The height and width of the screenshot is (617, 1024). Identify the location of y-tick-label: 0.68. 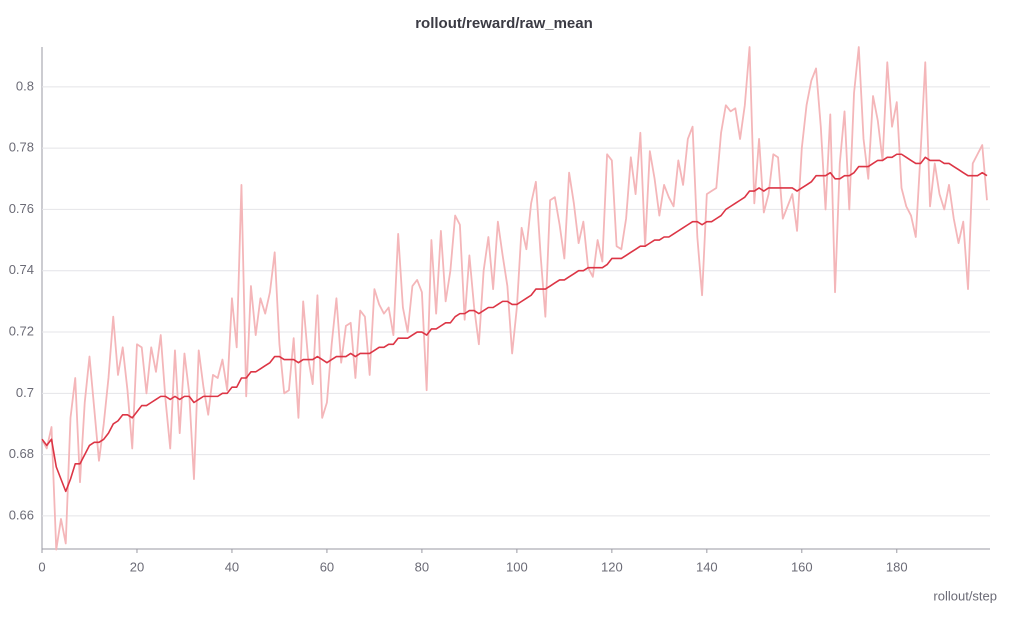
(21, 453).